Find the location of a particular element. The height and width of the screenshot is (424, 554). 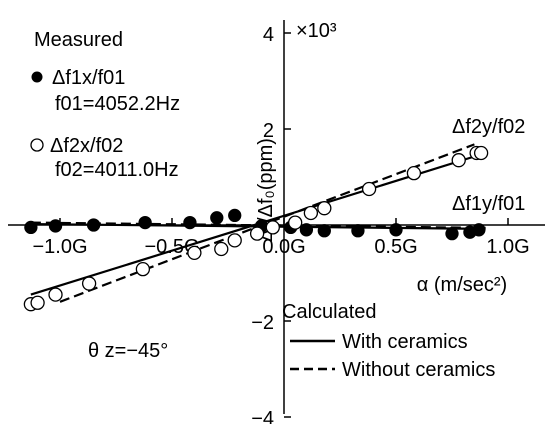

legend-with-ceramics: With ceramics is located at coordinates (405, 342).